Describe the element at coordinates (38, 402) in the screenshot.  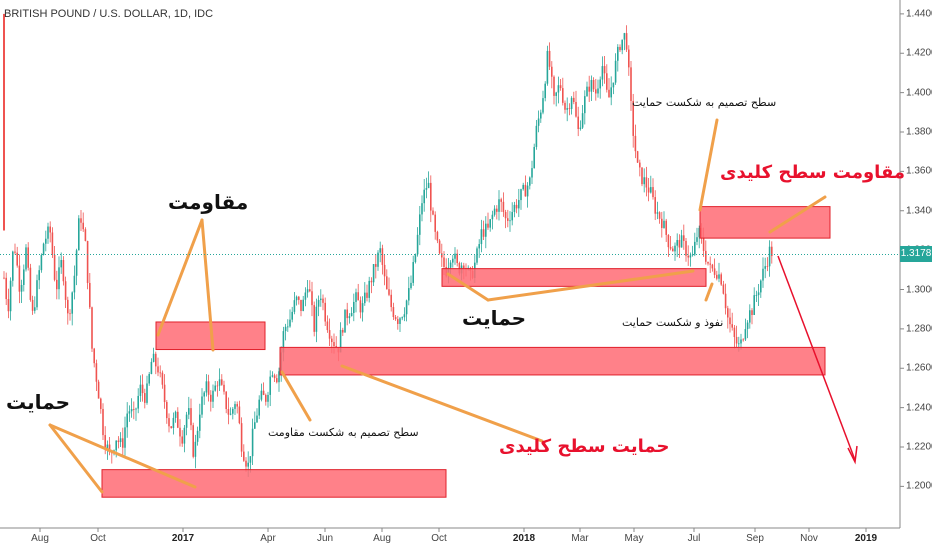
I see `annotation-support-left: حمایت` at that location.